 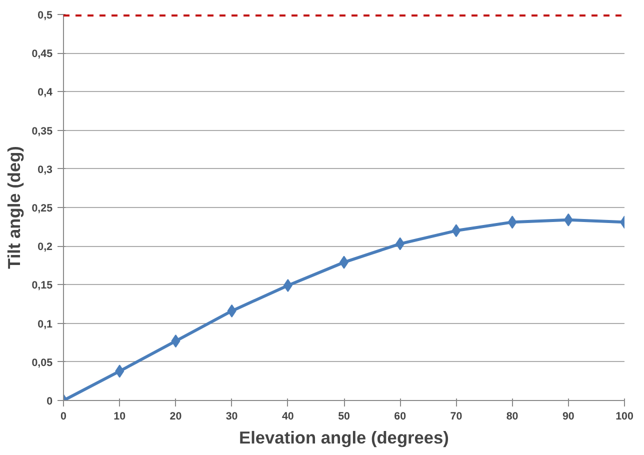 I want to click on x-tick-label: 20, so click(x=176, y=416).